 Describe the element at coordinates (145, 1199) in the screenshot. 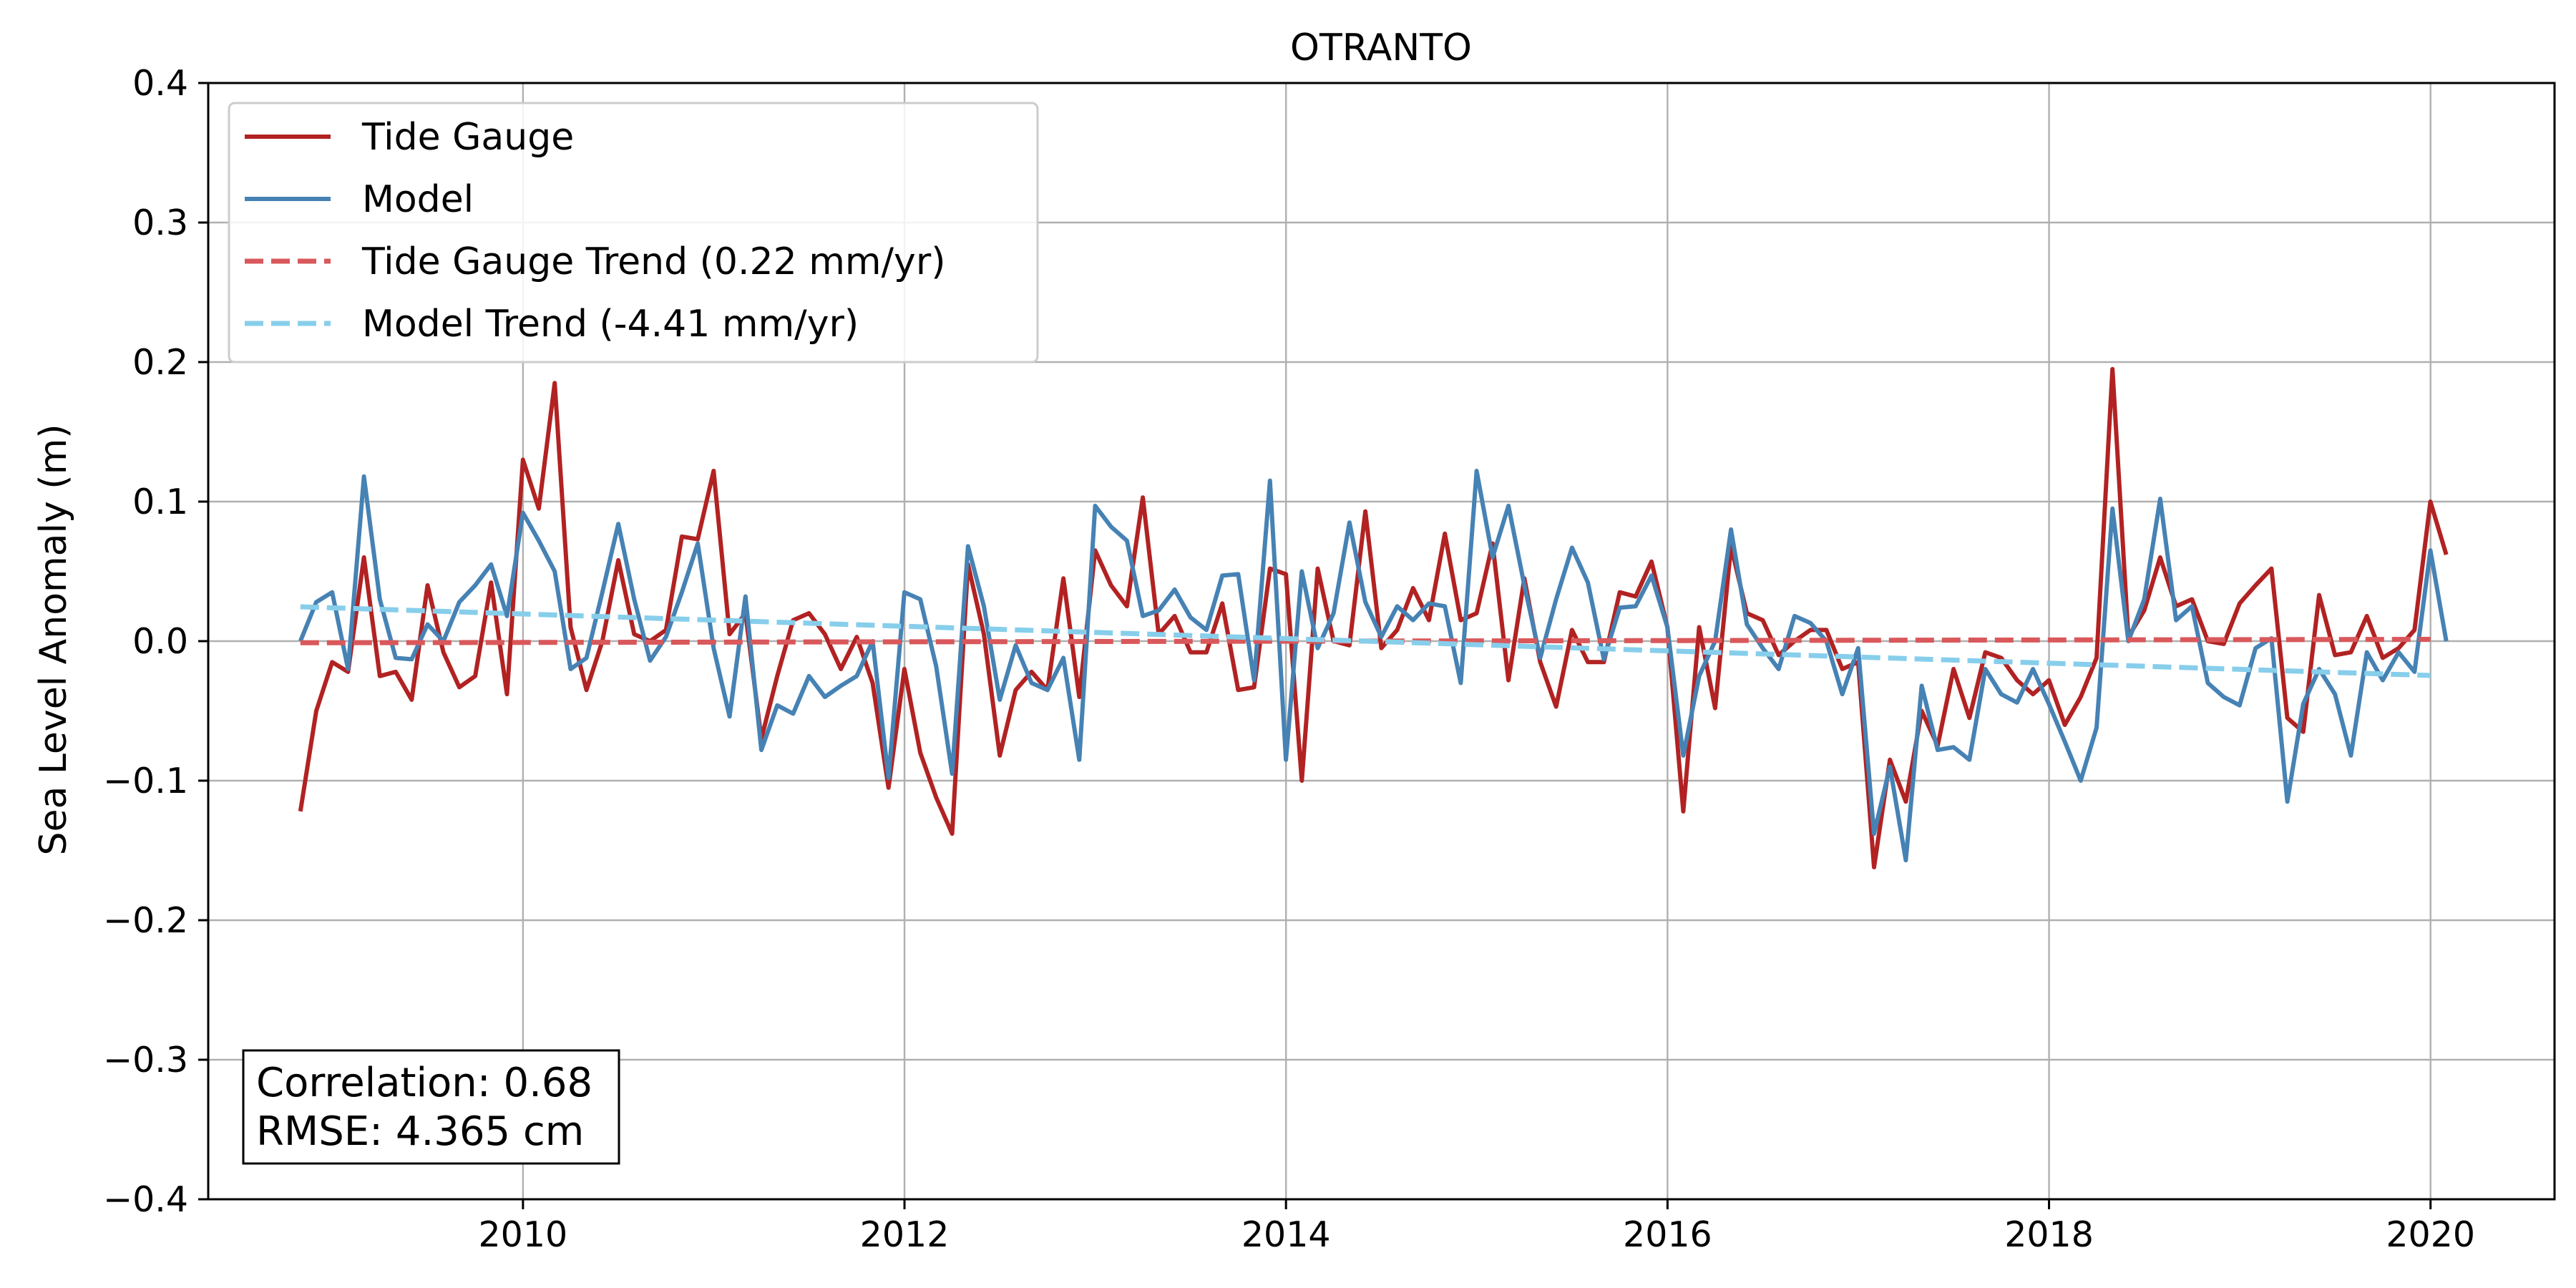

I see `y-tick-label: −0.4` at that location.